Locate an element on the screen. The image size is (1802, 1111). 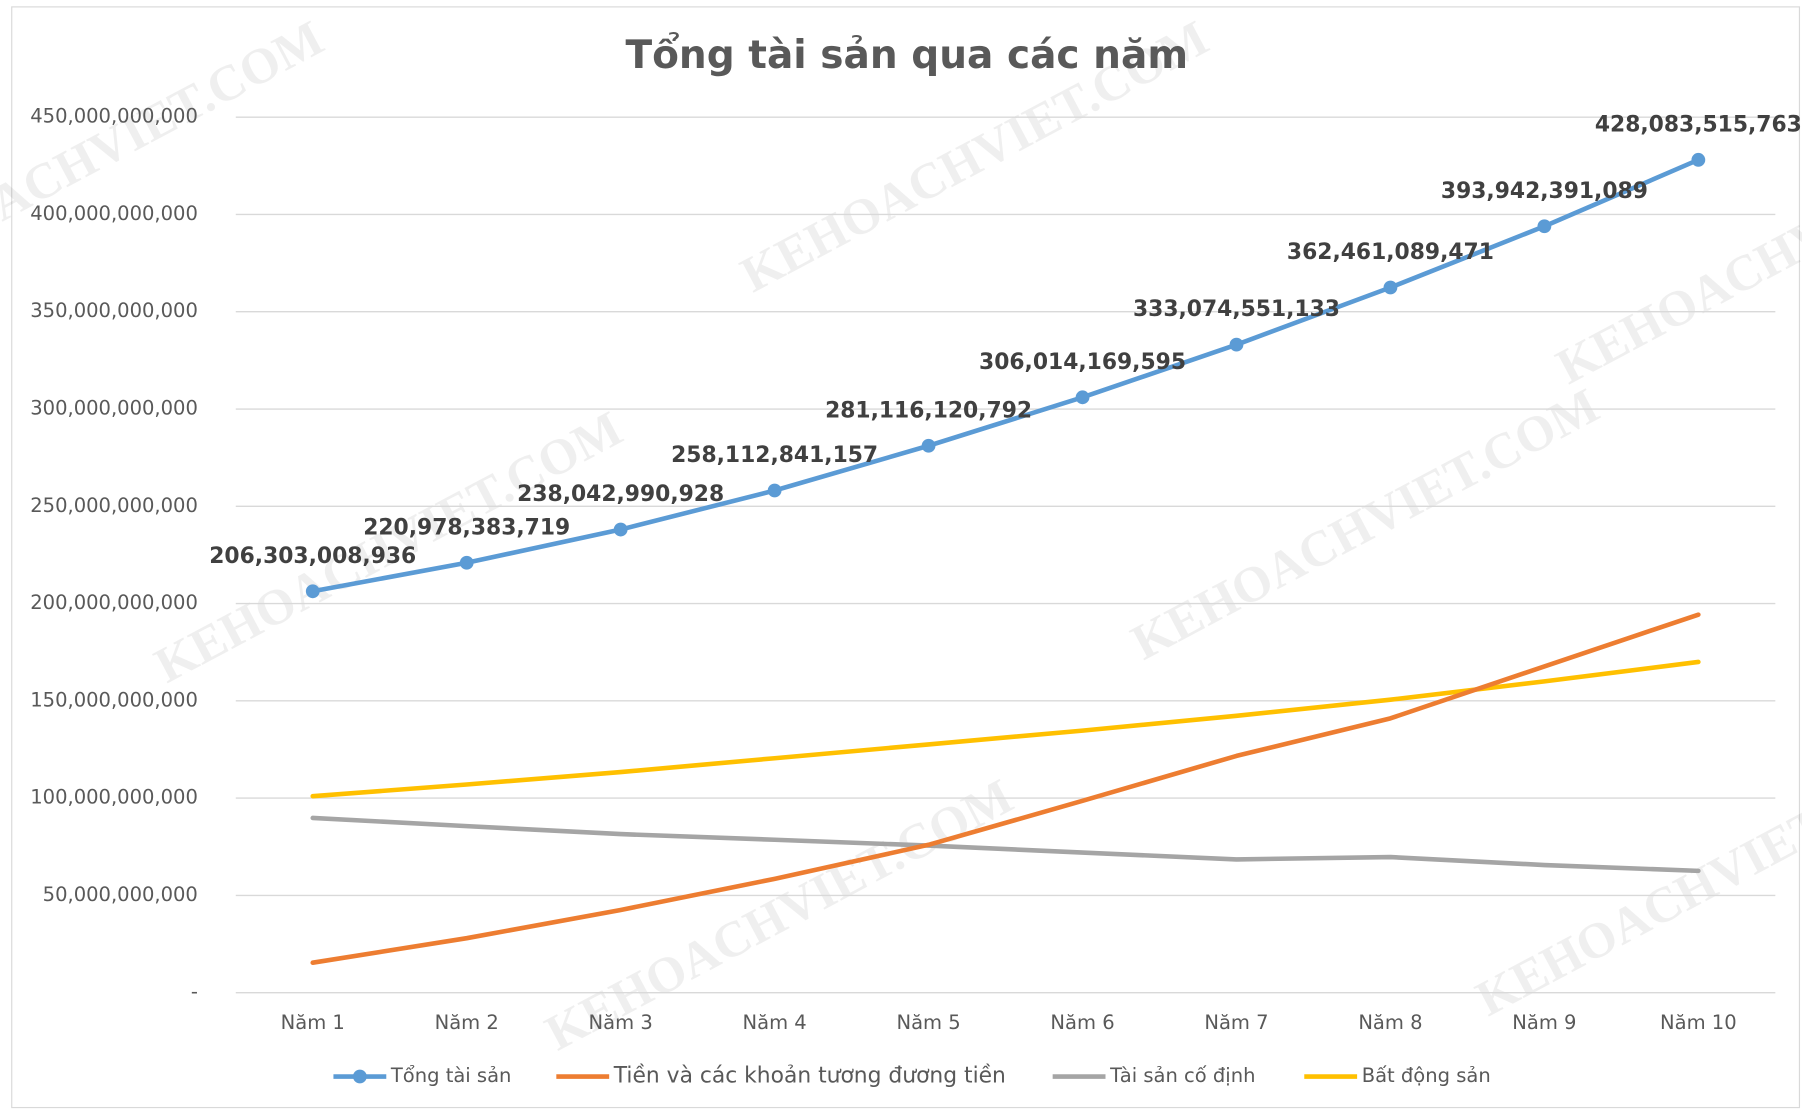
y-tick-label: 200,000,000,000 is located at coordinates (114, 602).